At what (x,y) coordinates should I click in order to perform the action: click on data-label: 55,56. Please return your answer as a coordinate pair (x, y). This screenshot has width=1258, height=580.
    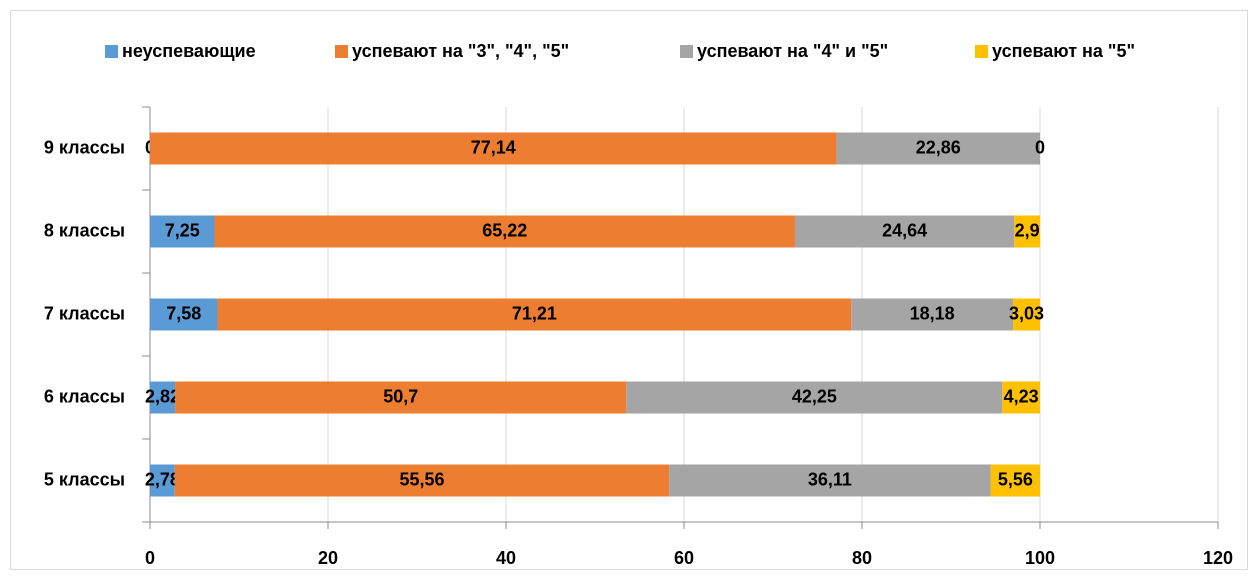
    Looking at the image, I should click on (421, 479).